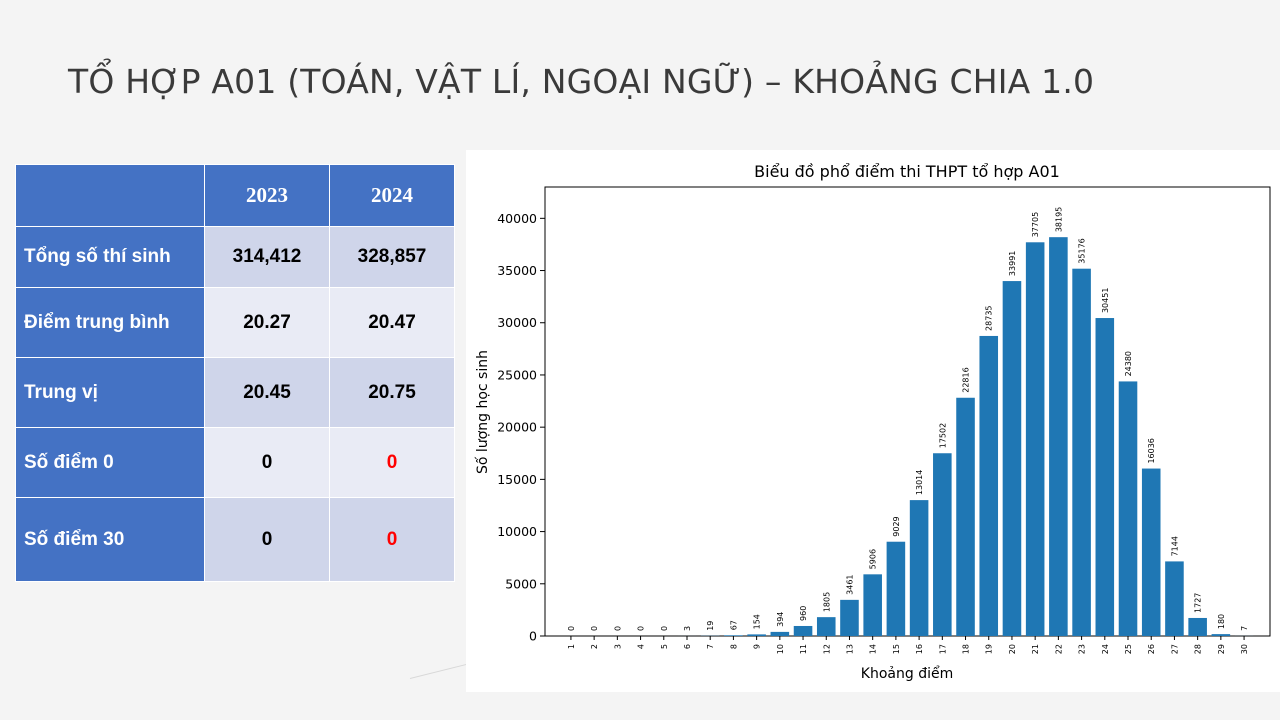  I want to click on value-2023-perfect-scores: 0, so click(267, 539).